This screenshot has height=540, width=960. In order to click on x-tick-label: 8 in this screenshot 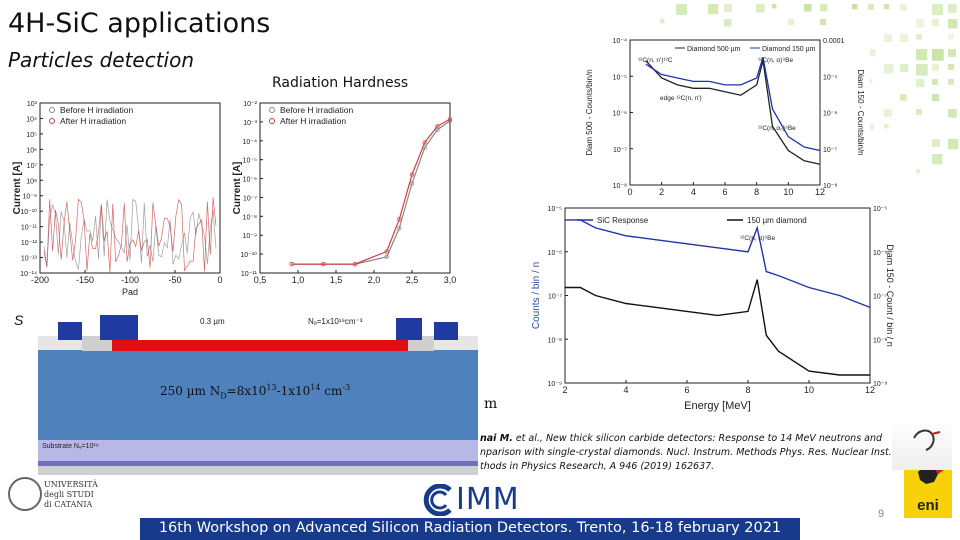, I will do `click(756, 192)`.